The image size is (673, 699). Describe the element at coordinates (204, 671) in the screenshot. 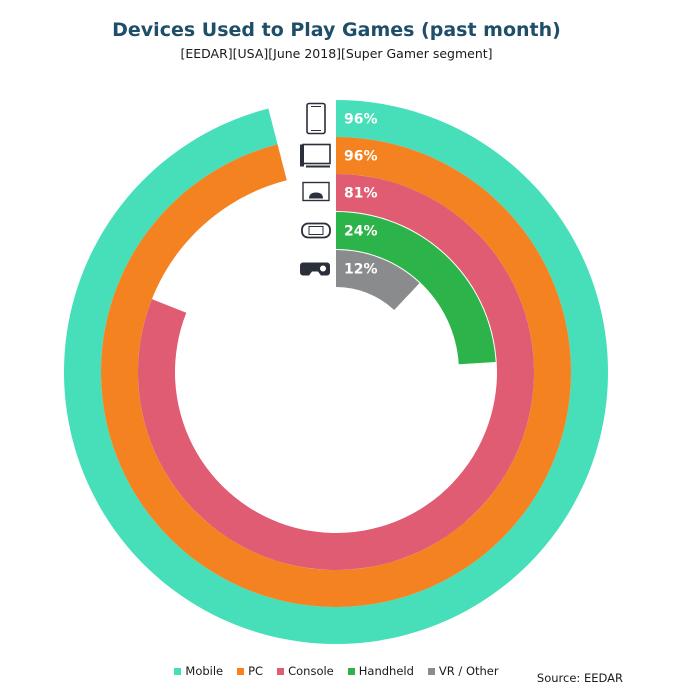

I see `legend-label-mobile: Mobile` at that location.